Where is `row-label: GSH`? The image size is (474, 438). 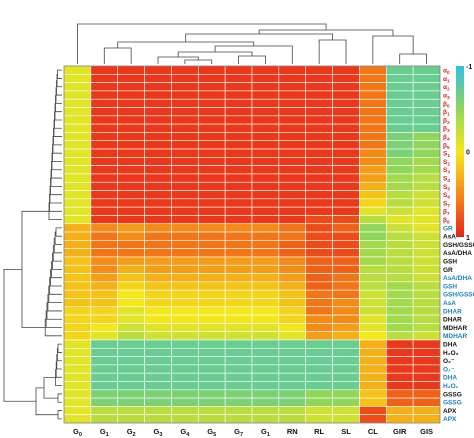
row-label: GSH is located at coordinates (450, 262).